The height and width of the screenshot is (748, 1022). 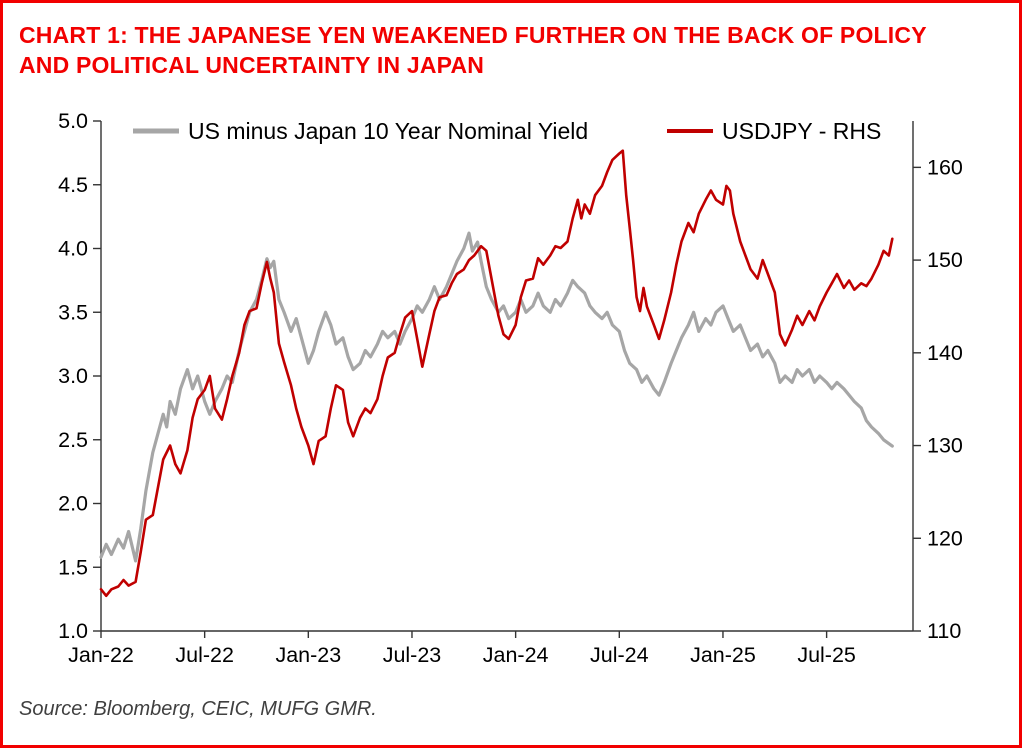 I want to click on x-axis-label: Jul-23, so click(x=412, y=655).